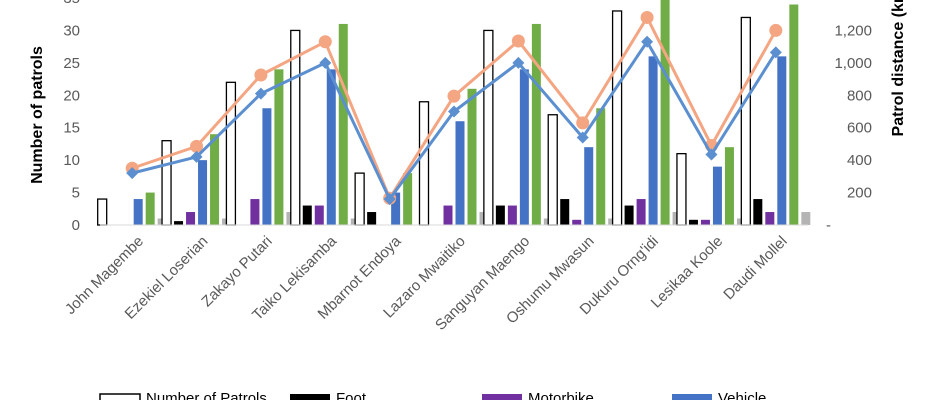  What do you see at coordinates (71, 3) in the screenshot?
I see `y-tick-label: 35` at bounding box center [71, 3].